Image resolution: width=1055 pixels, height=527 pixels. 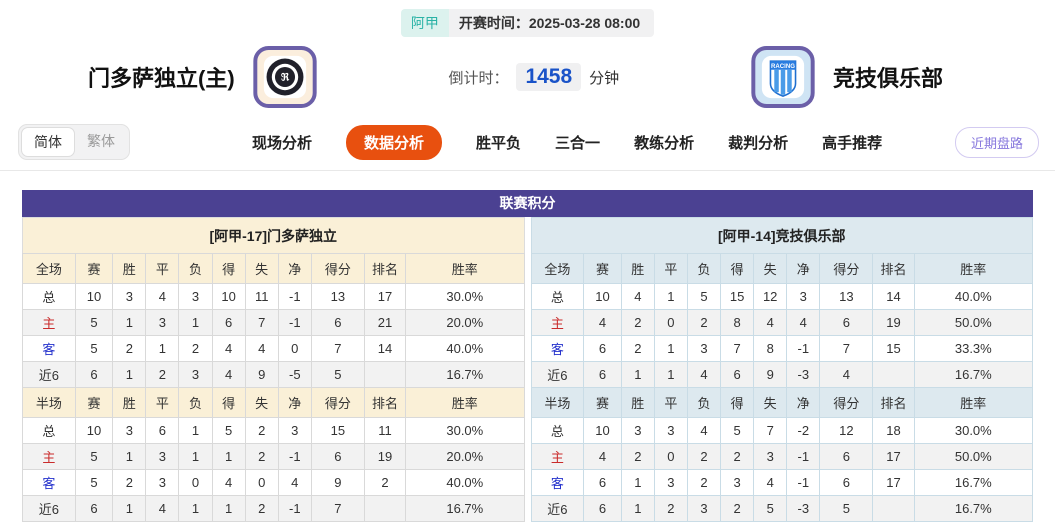 I want to click on column-header: 得, so click(x=737, y=402).